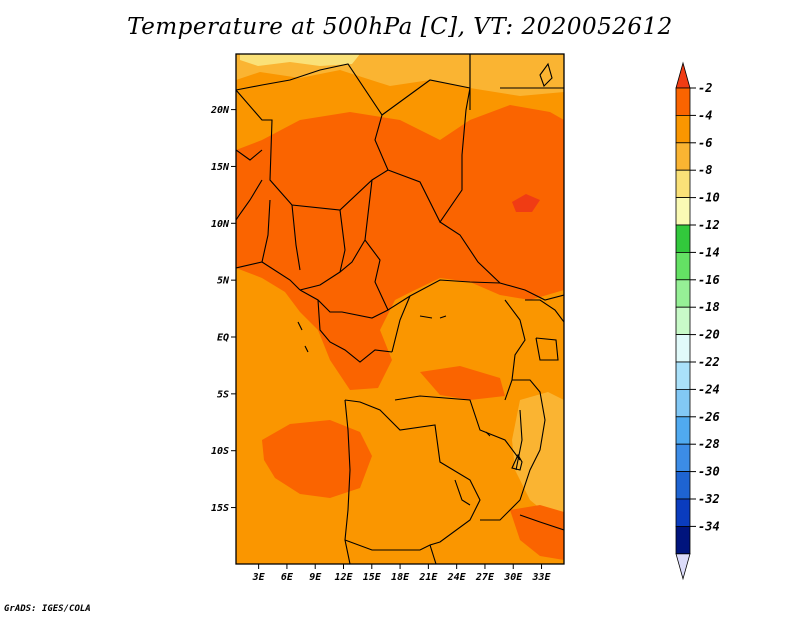 The width and height of the screenshot is (800, 618). Describe the element at coordinates (709, 472) in the screenshot. I see `colorbar-label: -30` at that location.